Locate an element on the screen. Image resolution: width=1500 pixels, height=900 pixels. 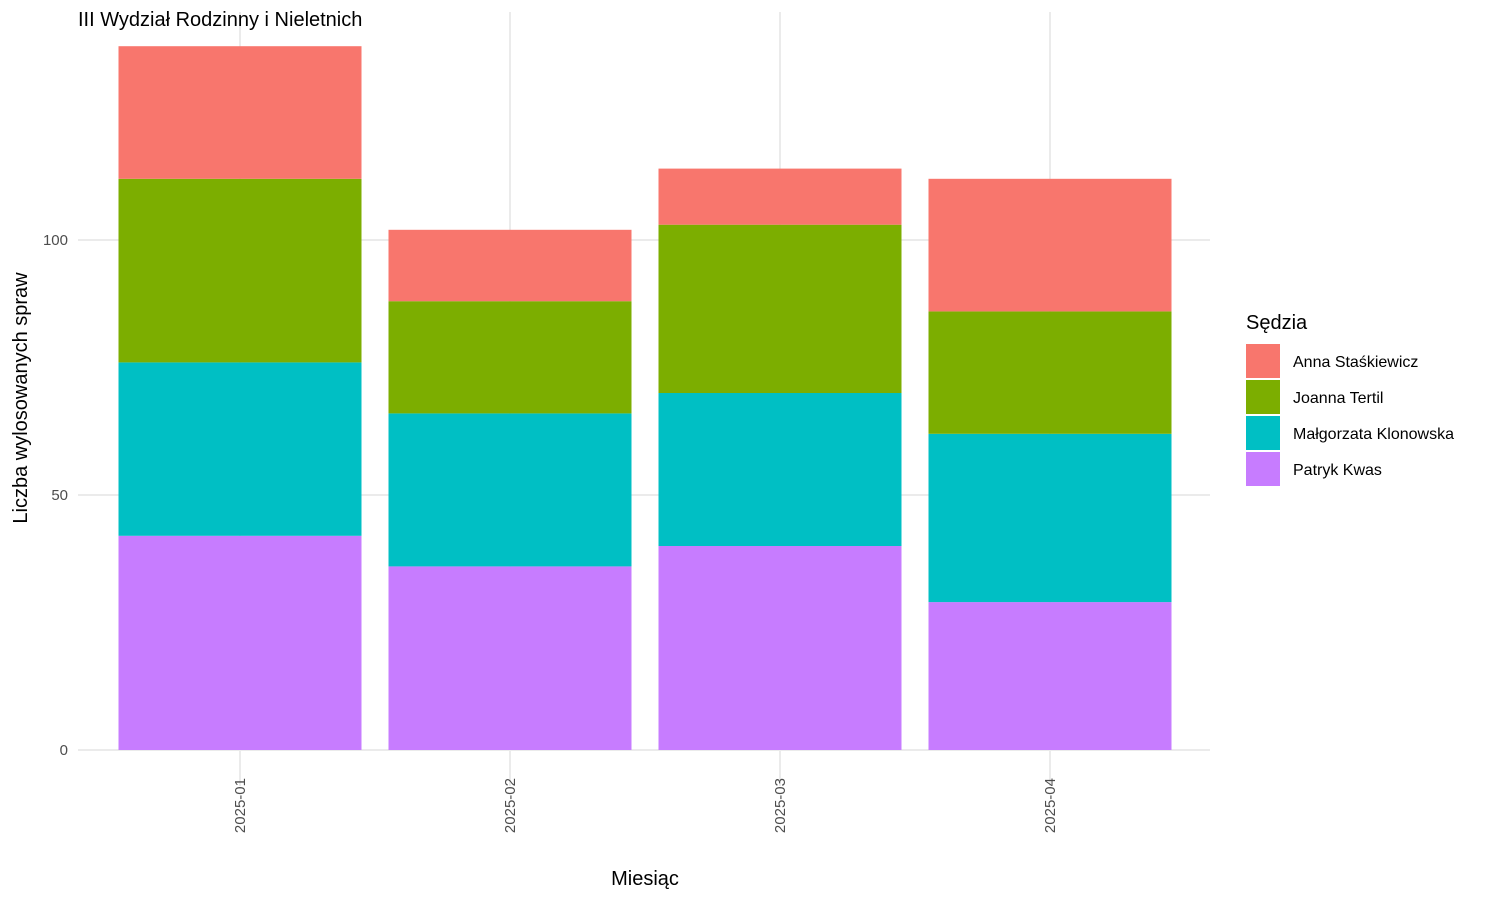
chart-title: III Wydział Rodzinny i Nieletnich is located at coordinates (220, 20).